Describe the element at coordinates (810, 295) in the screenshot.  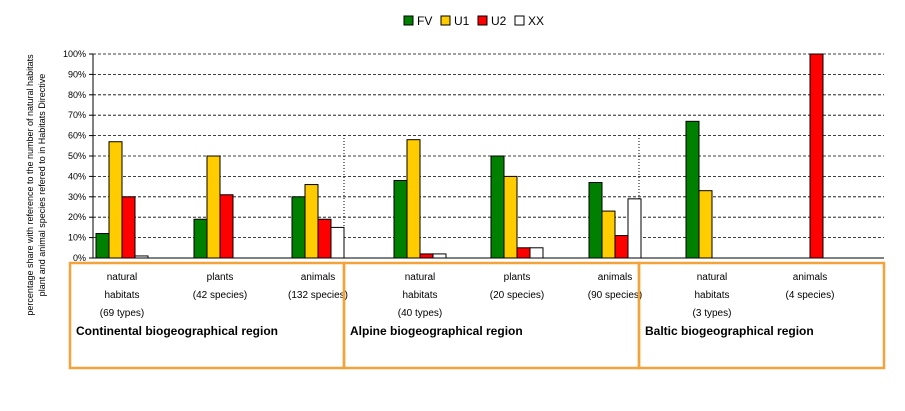
I see `group-label: (4 species)` at that location.